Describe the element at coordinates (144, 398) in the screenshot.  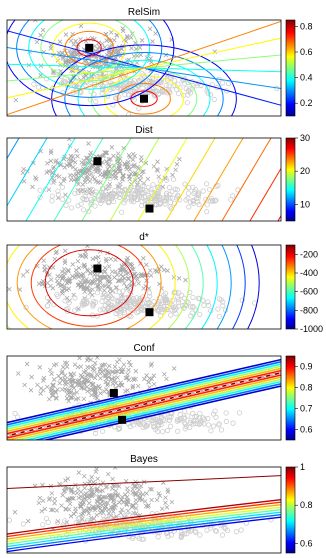
I see `plot-frame` at that location.